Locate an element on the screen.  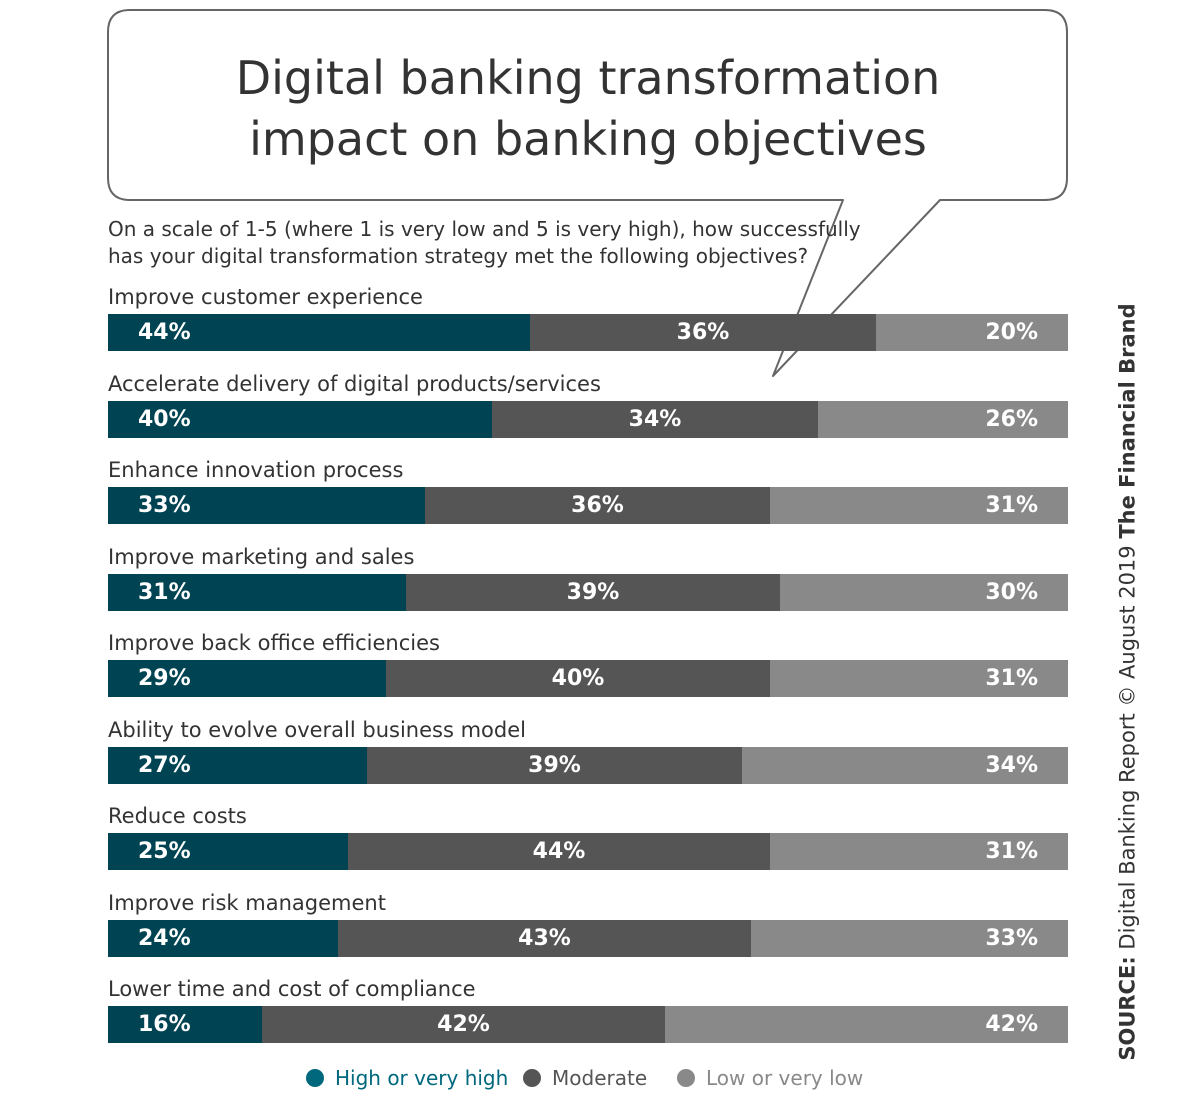
source-text: Digital Banking Report © August 2019 is located at coordinates (1127, 747).